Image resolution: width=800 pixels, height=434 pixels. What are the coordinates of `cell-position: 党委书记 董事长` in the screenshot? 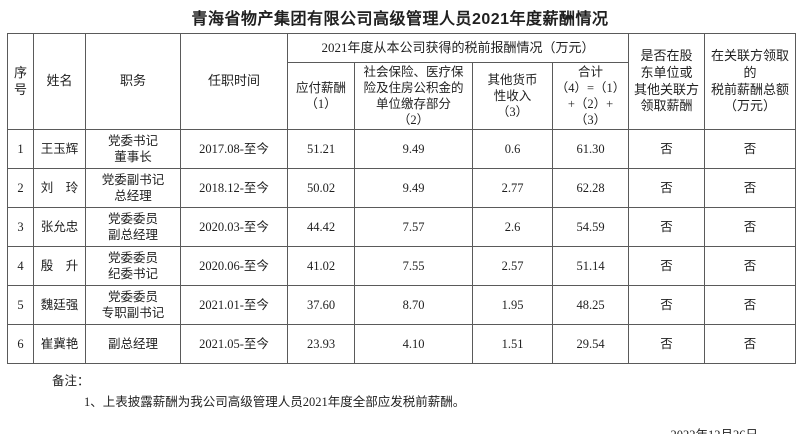 It's located at (133, 149).